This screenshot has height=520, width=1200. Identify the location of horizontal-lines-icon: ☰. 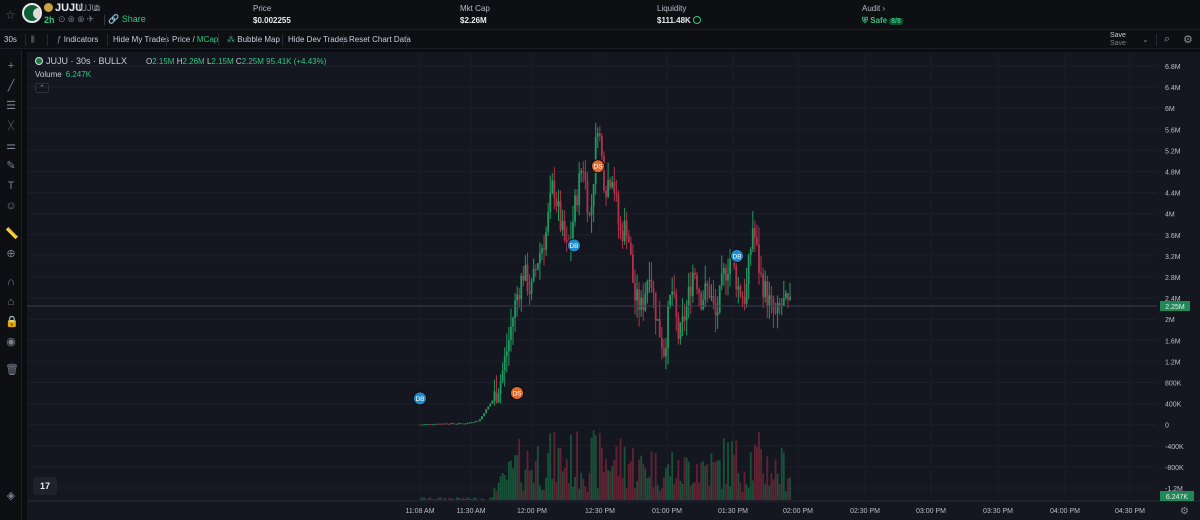
(11, 106).